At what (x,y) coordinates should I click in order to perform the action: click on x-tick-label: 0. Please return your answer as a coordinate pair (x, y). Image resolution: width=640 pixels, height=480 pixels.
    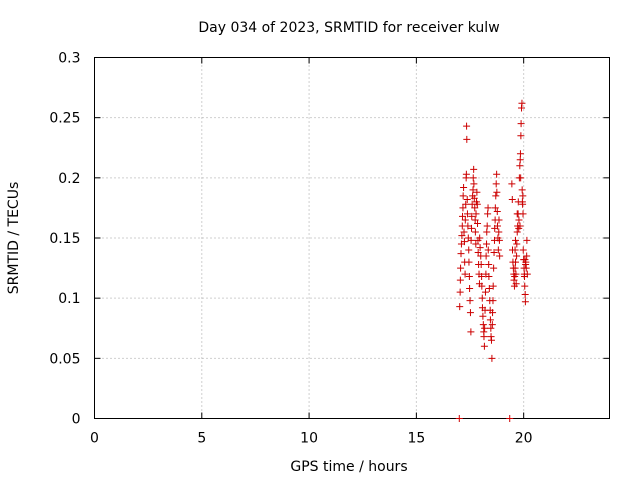
    Looking at the image, I should click on (94, 439).